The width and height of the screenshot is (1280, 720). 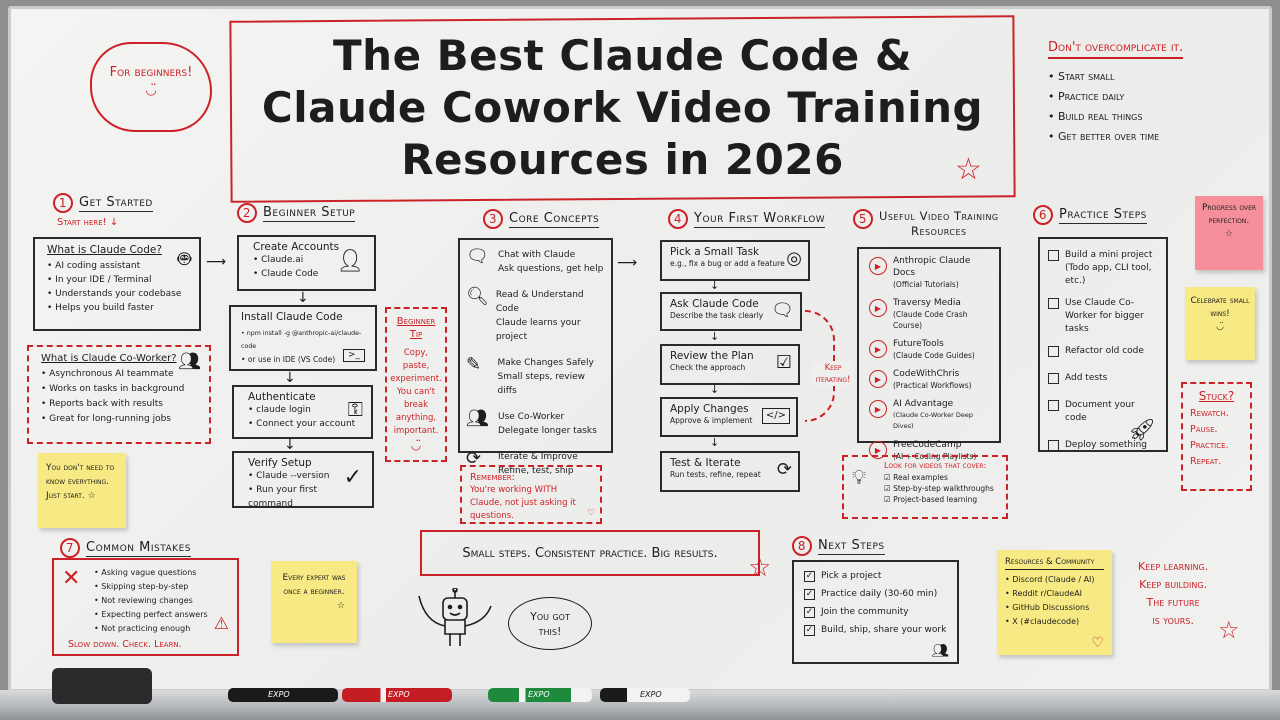 What do you see at coordinates (794, 258) in the screenshot?
I see `target-icon: ◎` at bounding box center [794, 258].